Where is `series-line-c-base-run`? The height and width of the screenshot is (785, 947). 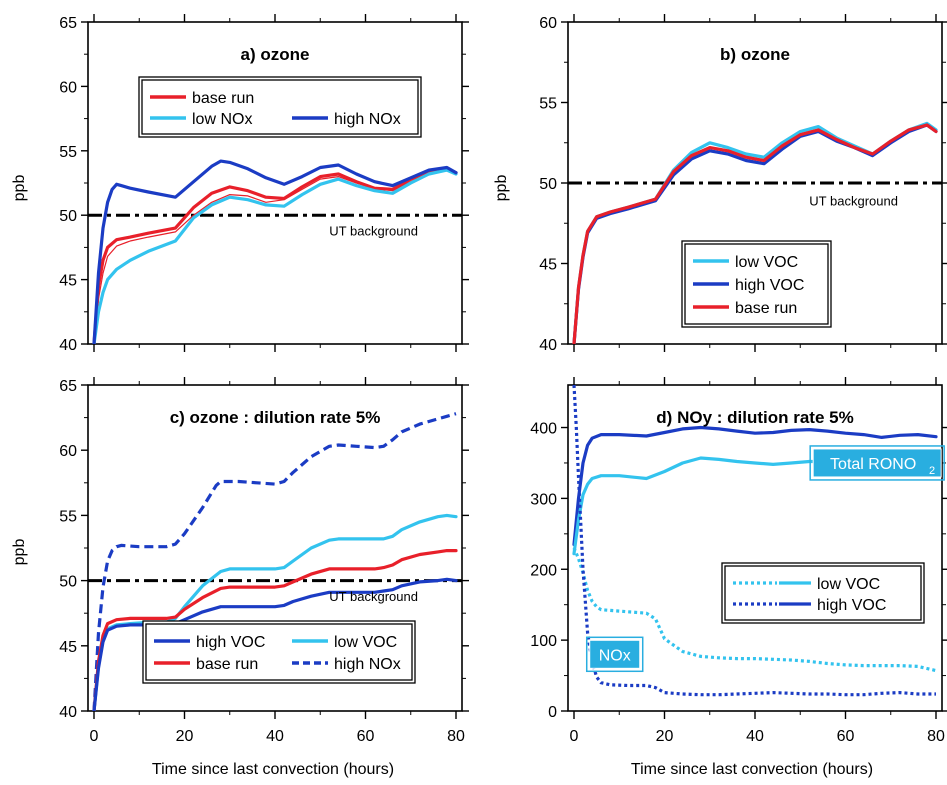 series-line-c-base-run is located at coordinates (275, 629).